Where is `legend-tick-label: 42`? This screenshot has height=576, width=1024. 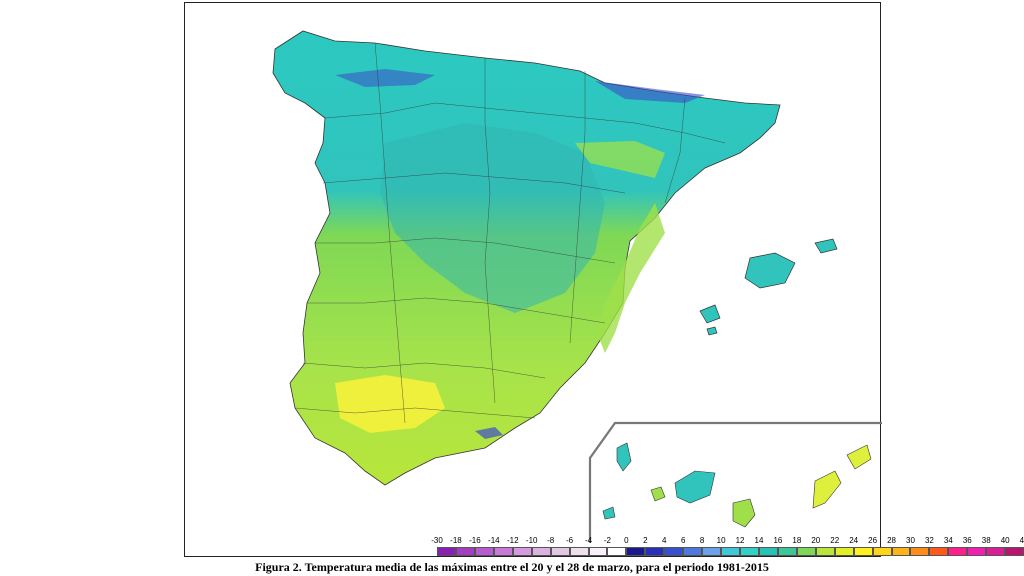
legend-tick-label: 42 is located at coordinates (1021, 540).